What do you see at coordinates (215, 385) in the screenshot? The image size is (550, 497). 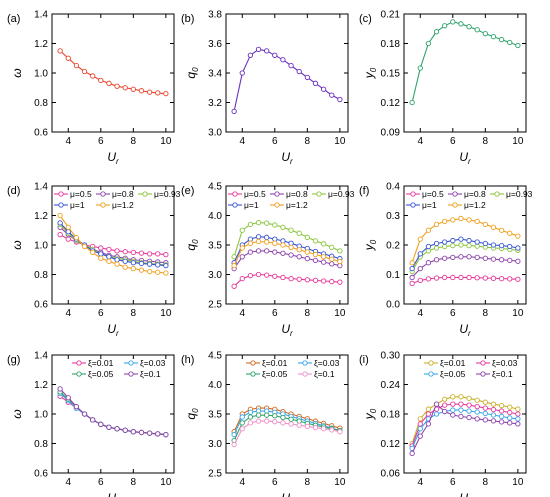 I see `y-tick-label: 4.0` at bounding box center [215, 385].